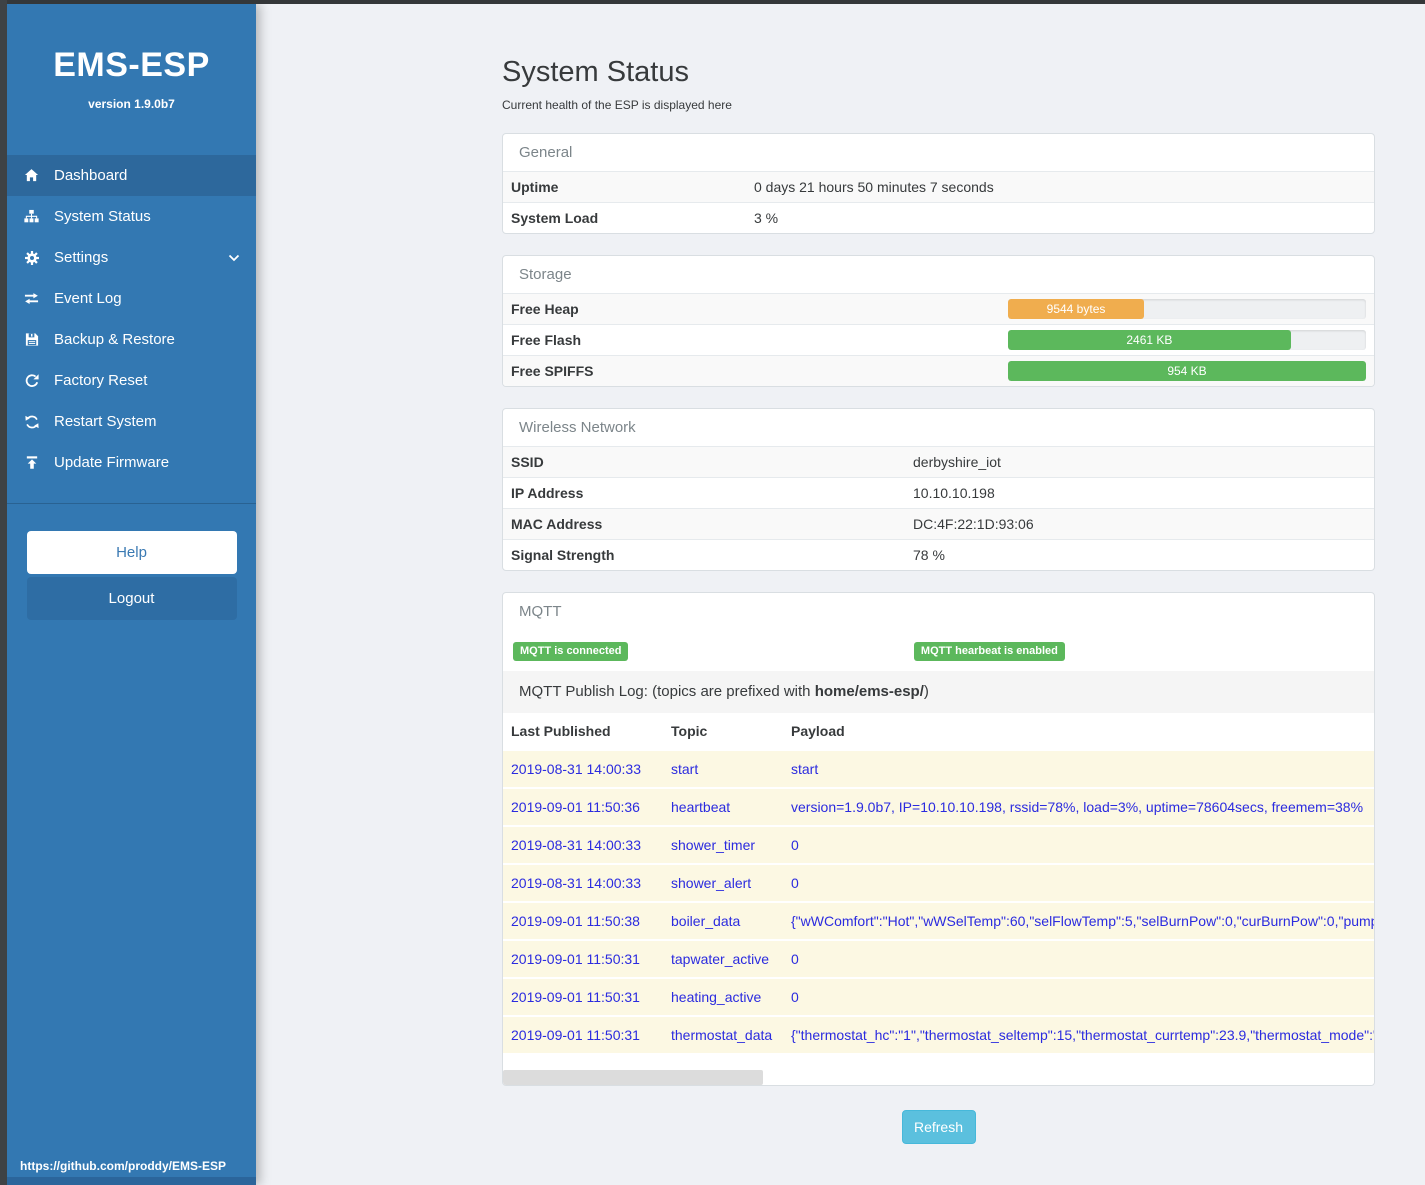 This screenshot has height=1185, width=1425. I want to click on rotate-icon, so click(31, 381).